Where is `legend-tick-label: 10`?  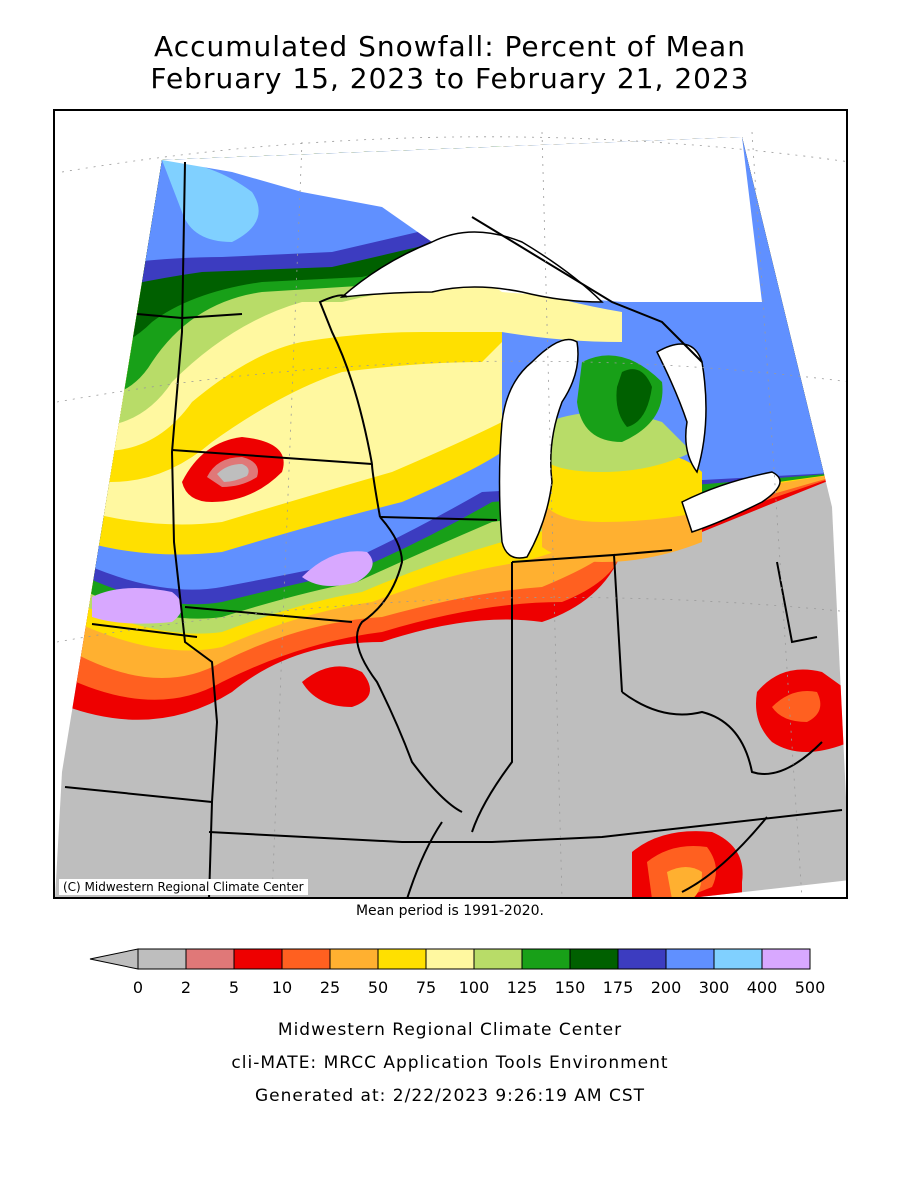 legend-tick-label: 10 is located at coordinates (282, 987).